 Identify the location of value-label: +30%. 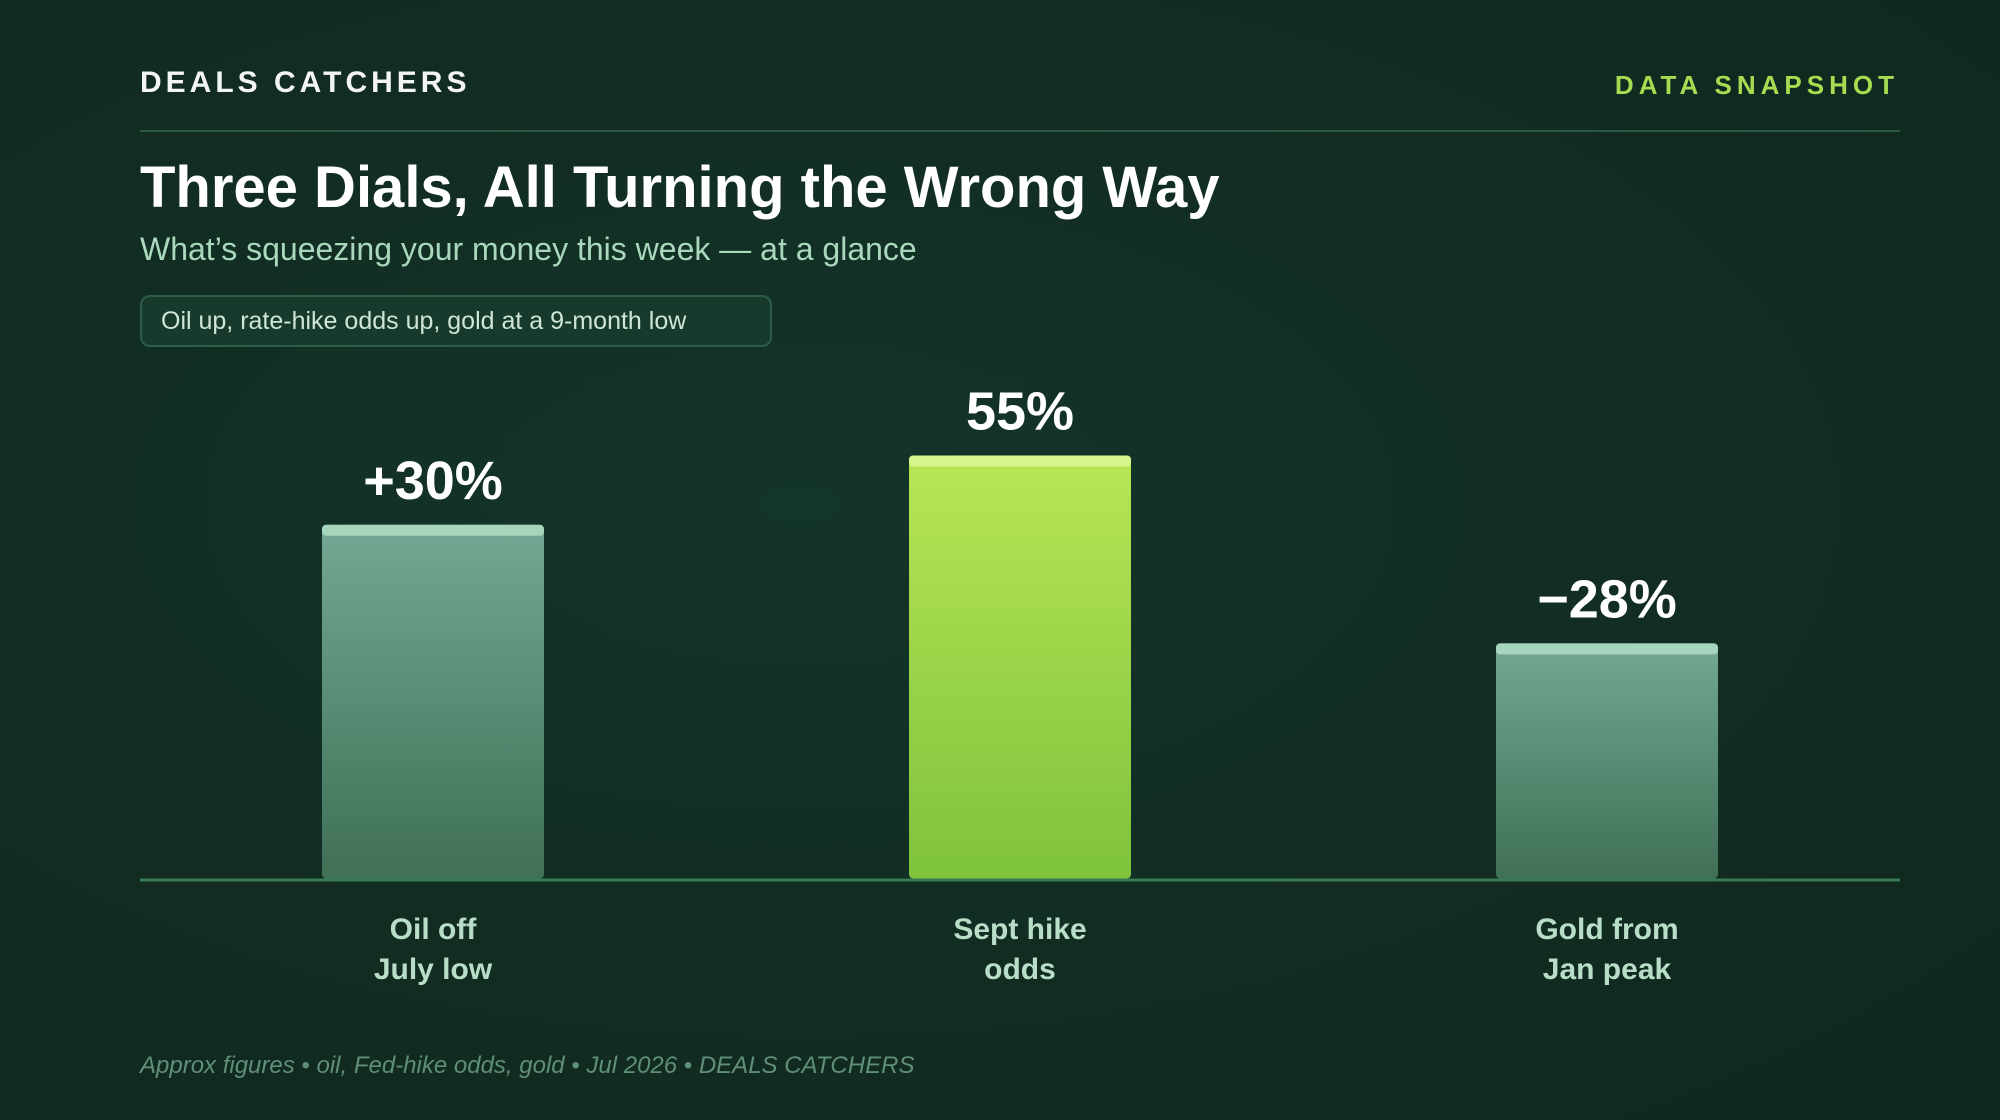
(433, 481).